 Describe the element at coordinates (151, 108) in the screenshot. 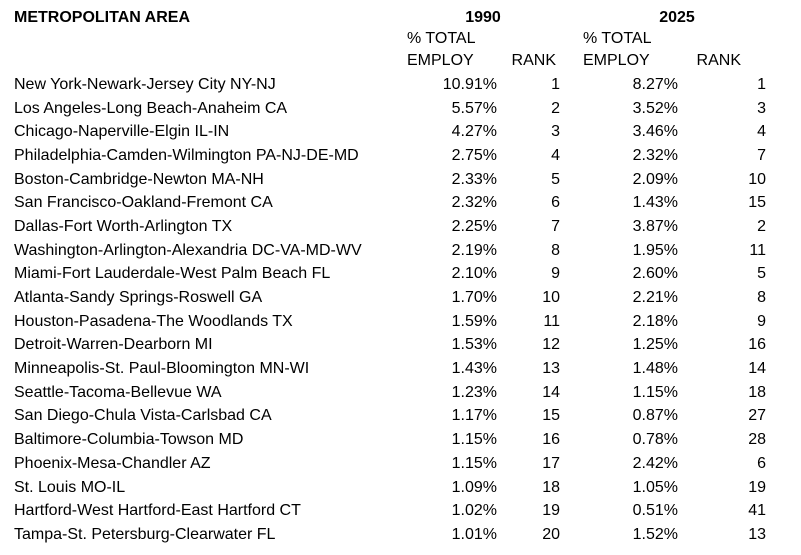

I see `metro-name-cell: Los Angeles-Long Beach-Anaheim CA` at that location.